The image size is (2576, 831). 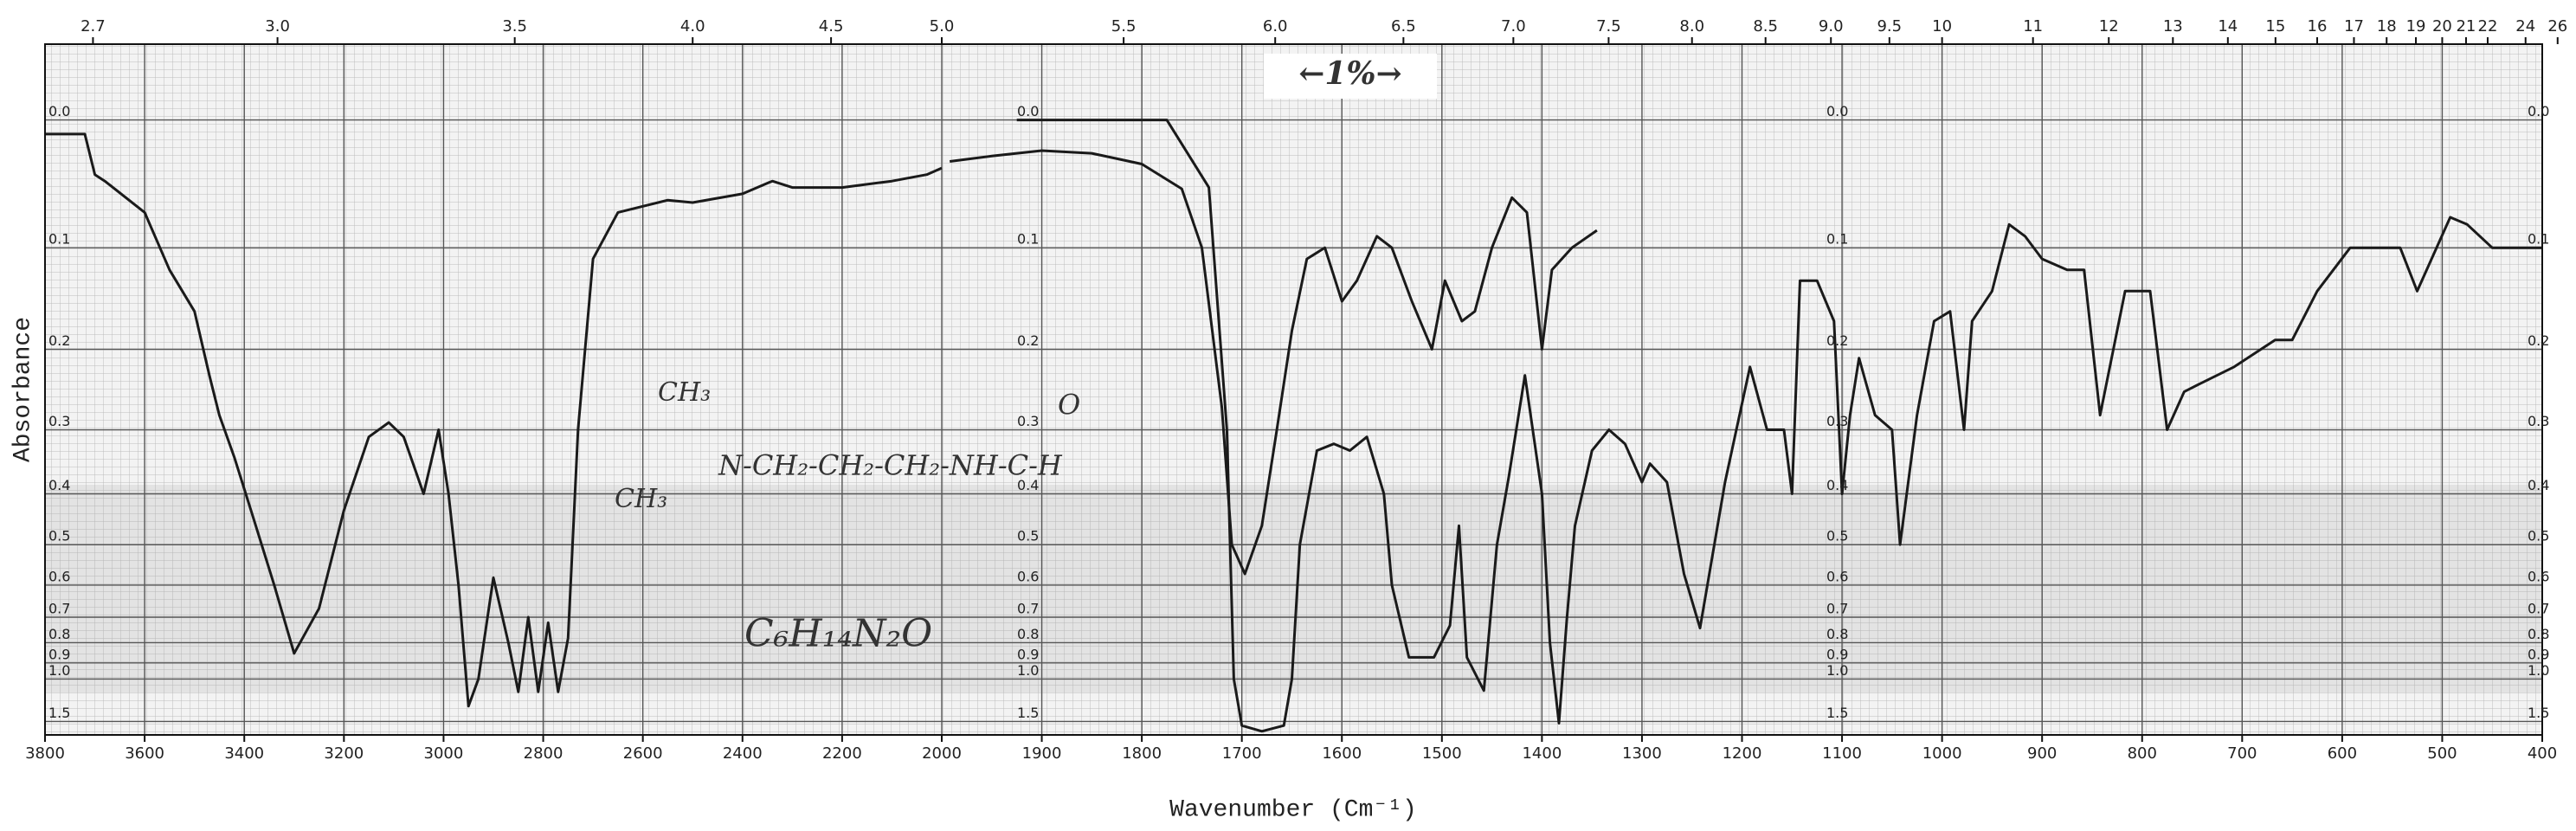 What do you see at coordinates (2318, 26) in the screenshot?
I see `x2-tick-label: 16` at bounding box center [2318, 26].